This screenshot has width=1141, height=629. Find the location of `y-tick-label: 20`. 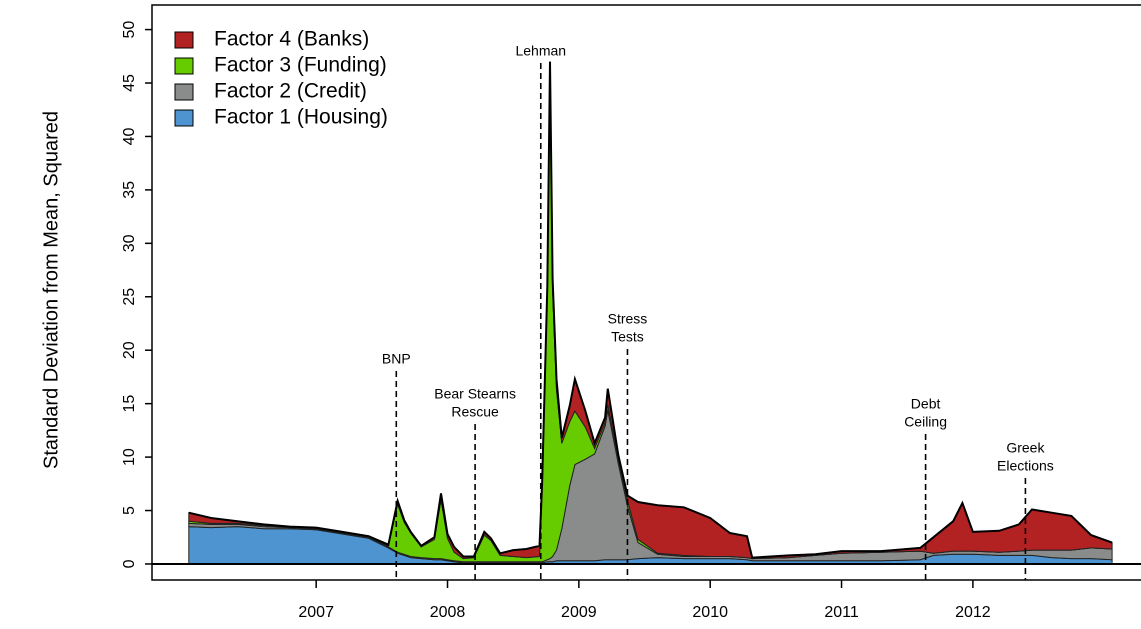

y-tick-label: 20 is located at coordinates (129, 350).